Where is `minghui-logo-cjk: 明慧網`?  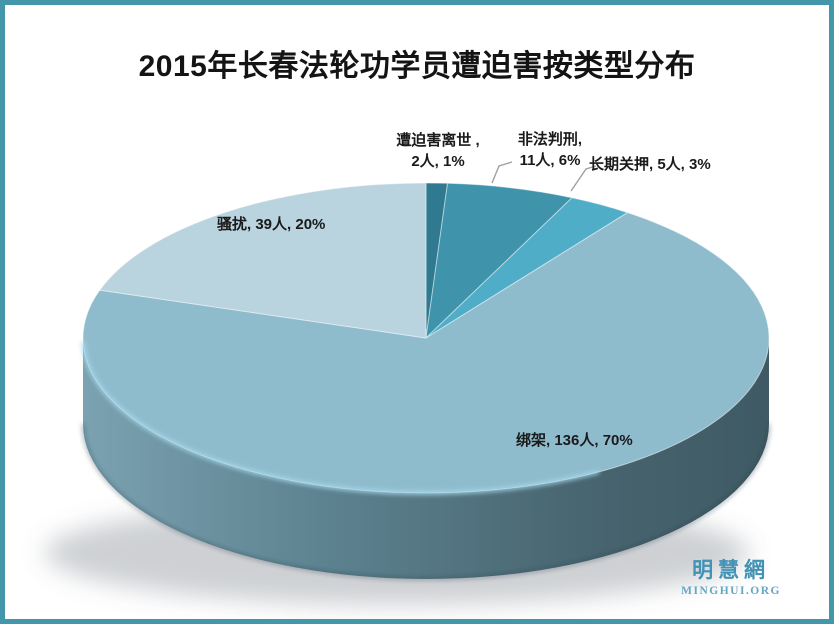
minghui-logo-cjk: 明慧網 is located at coordinates (731, 570).